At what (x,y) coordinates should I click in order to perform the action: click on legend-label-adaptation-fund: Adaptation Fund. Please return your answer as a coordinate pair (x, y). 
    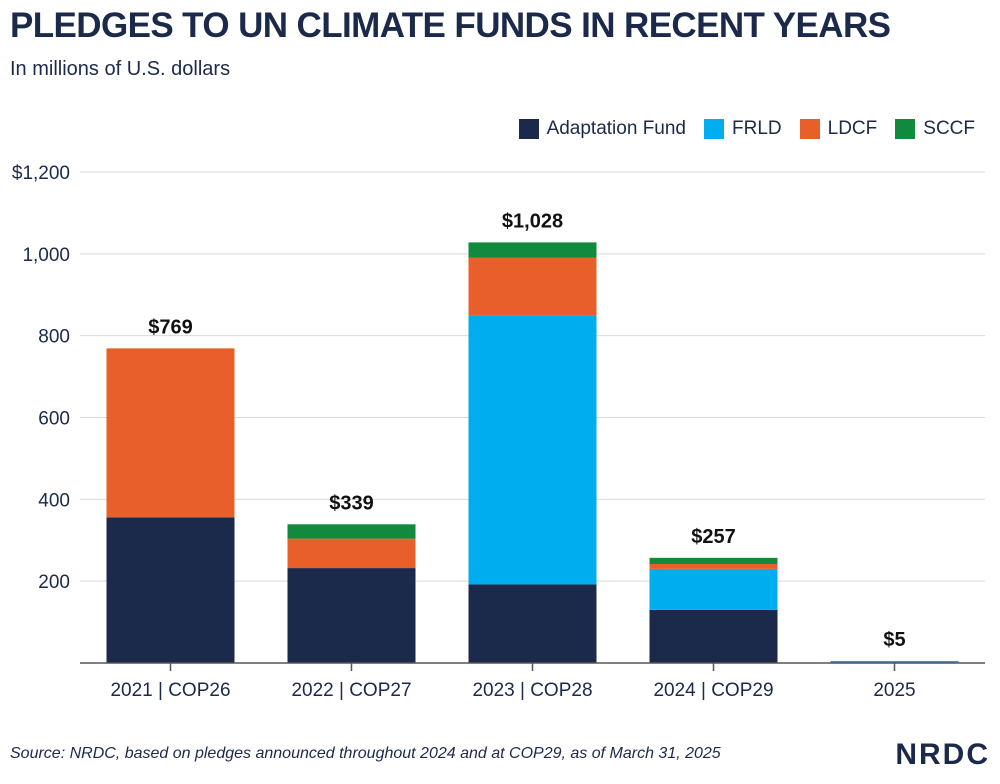
    Looking at the image, I should click on (616, 128).